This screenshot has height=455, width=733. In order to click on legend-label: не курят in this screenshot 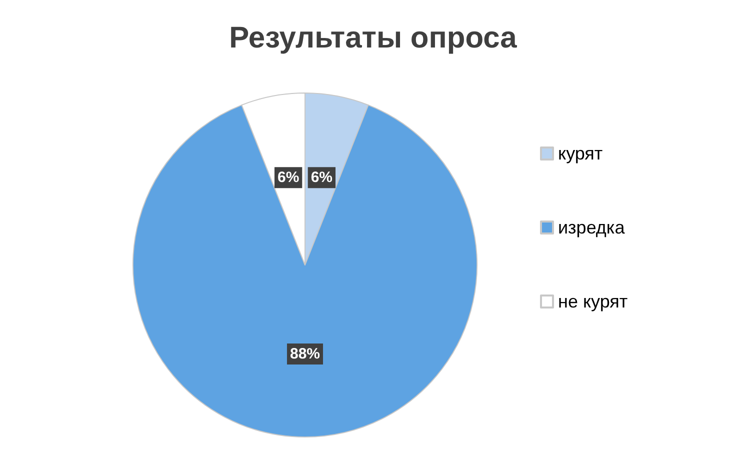, I will do `click(593, 302)`.